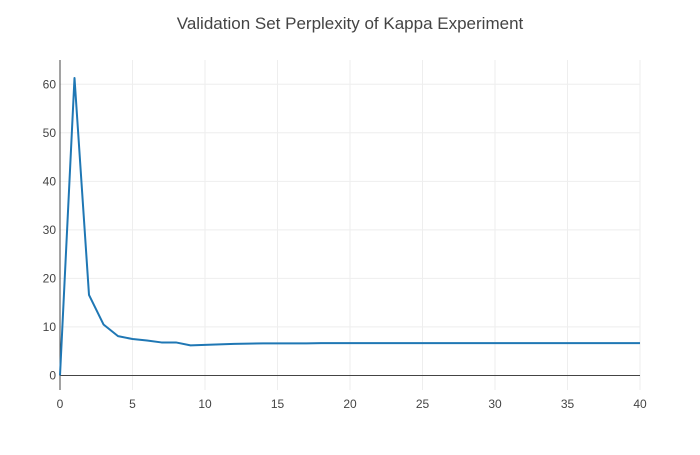 The image size is (700, 455). What do you see at coordinates (60, 404) in the screenshot?
I see `x-tick-label: 0` at bounding box center [60, 404].